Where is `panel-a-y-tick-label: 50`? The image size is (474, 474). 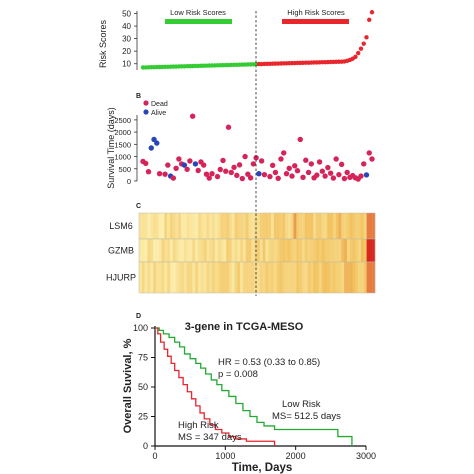
panel-a-y-tick-label: 50 is located at coordinates (126, 14).